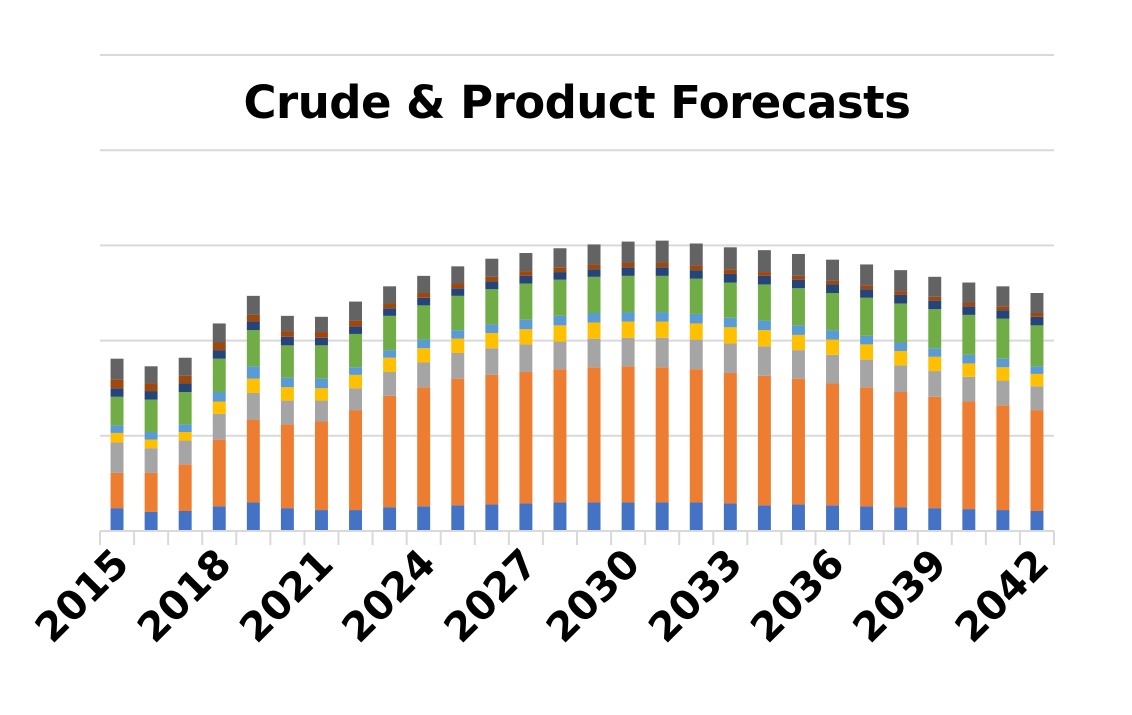 The width and height of the screenshot is (1132, 715). Describe the element at coordinates (935, 352) in the screenshot. I see `bar-segment-2039-s5` at that location.